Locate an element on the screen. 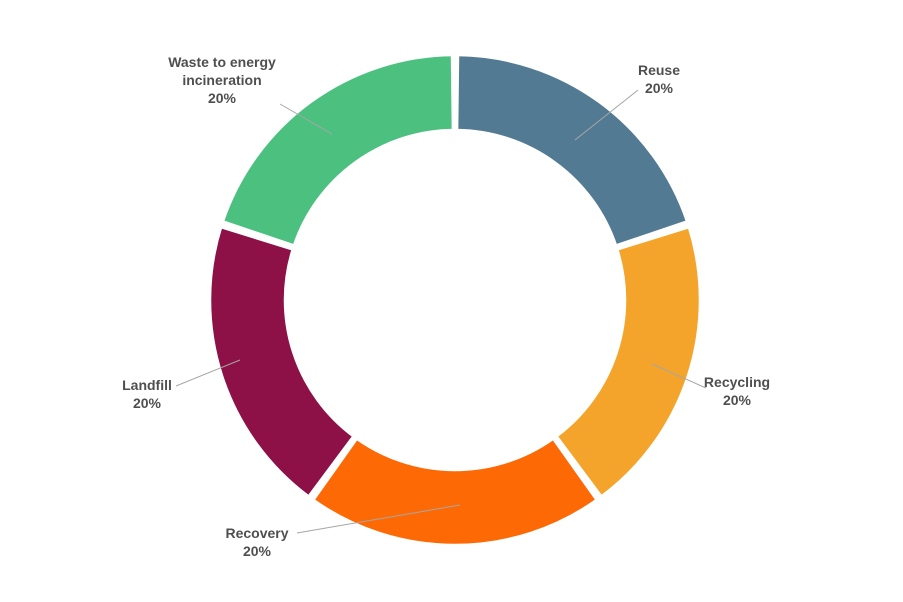 This screenshot has width=903, height=602. donut-slice-waste-to-energy-incineration is located at coordinates (338, 150).